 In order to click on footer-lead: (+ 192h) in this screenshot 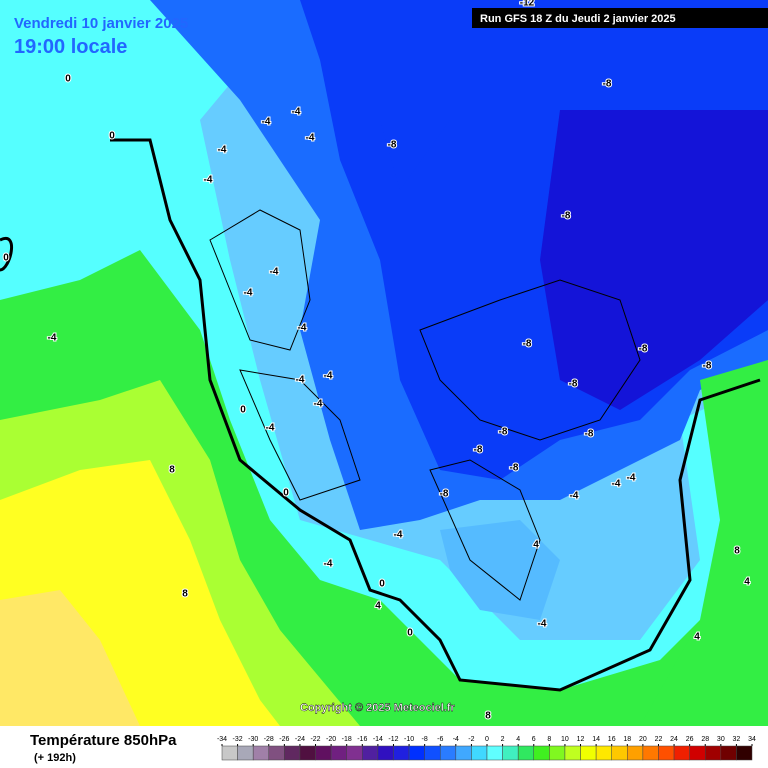, I will do `click(55, 758)`.